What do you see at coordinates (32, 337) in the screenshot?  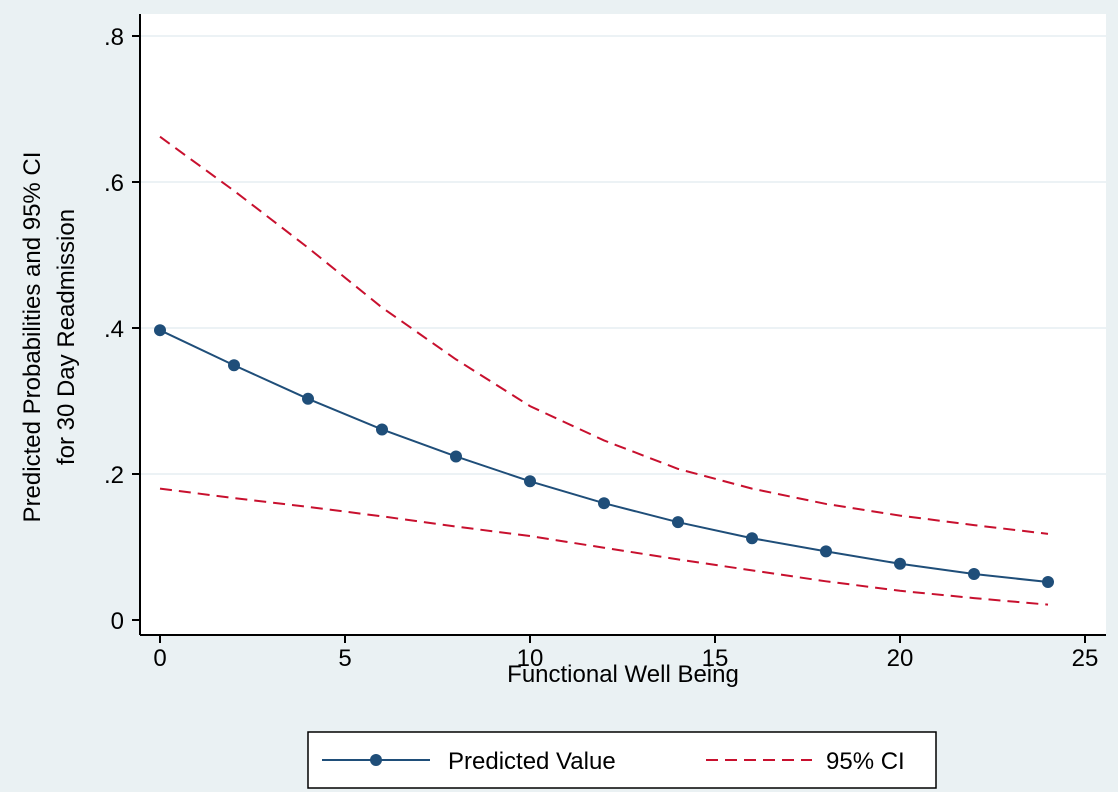 I see `y-axis-title-line-1: Predicted Probabilities and 95% CI` at bounding box center [32, 337].